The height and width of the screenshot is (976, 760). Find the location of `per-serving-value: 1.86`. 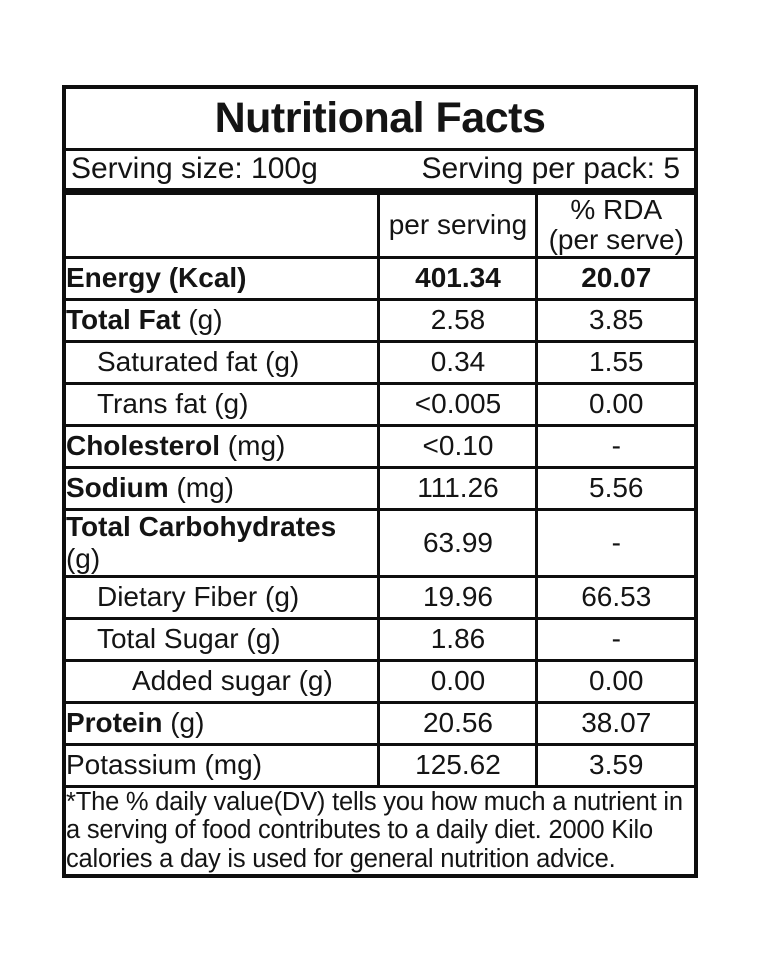

per-serving-value: 1.86 is located at coordinates (458, 639).